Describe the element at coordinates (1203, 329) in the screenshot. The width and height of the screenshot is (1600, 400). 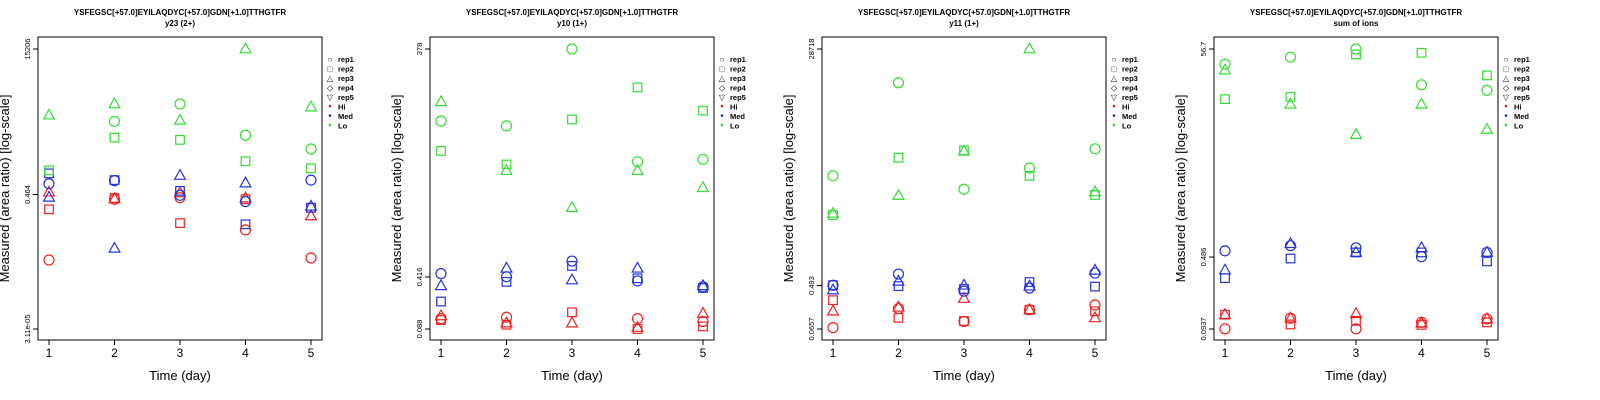
I see `y-tick-label: 0.0937` at that location.